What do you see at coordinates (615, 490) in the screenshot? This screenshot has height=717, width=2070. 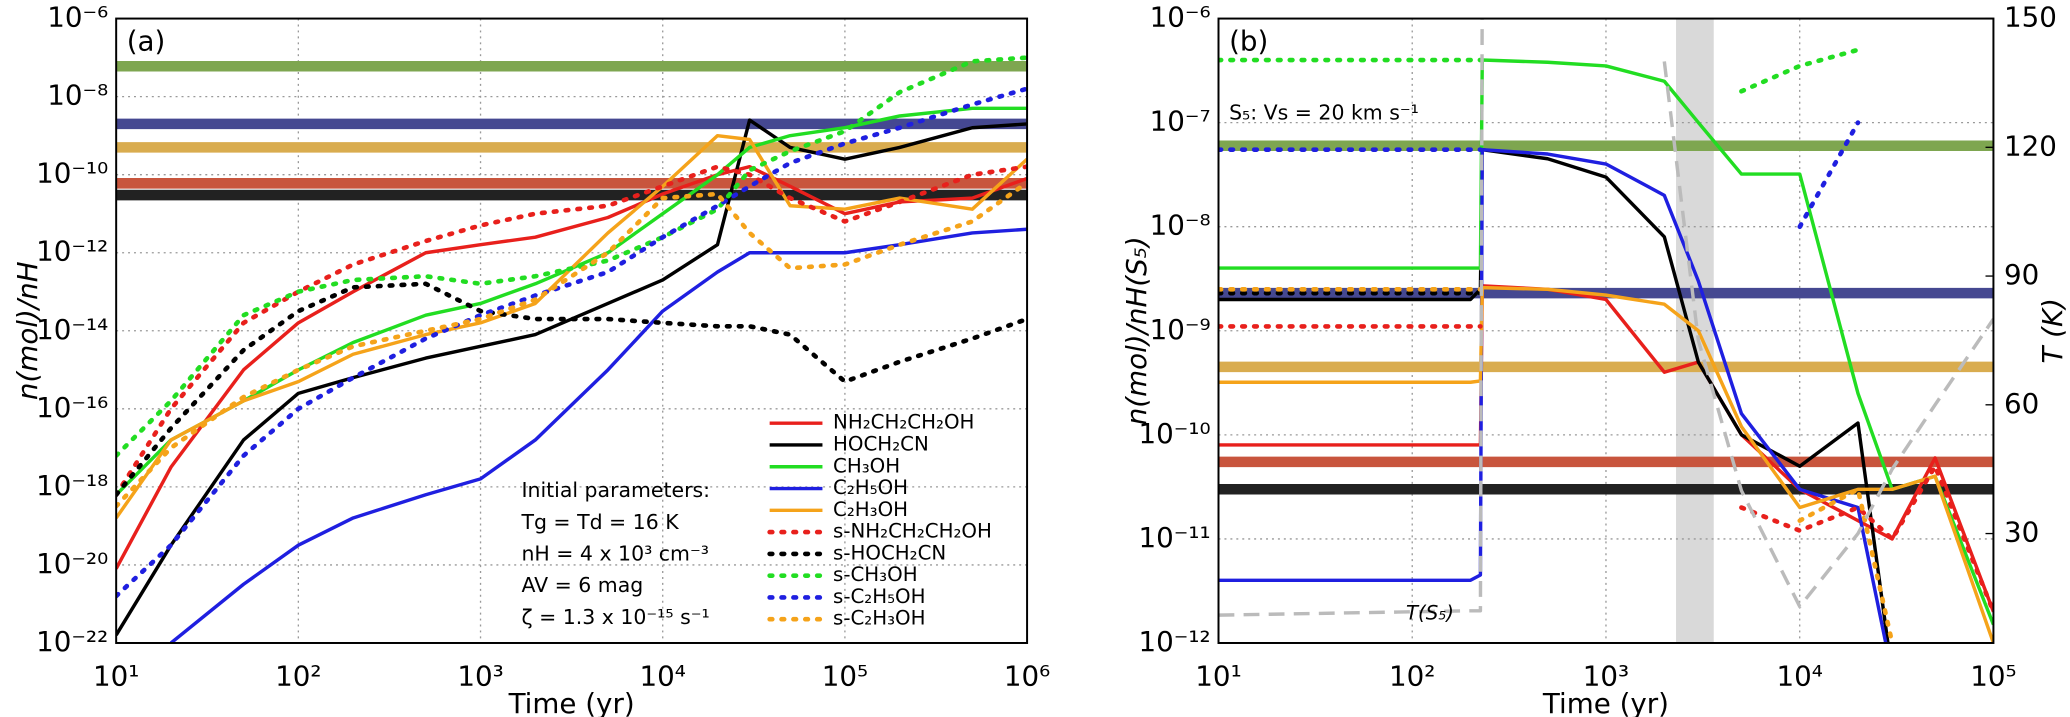 I see `annotation: Initial parameters:` at bounding box center [615, 490].